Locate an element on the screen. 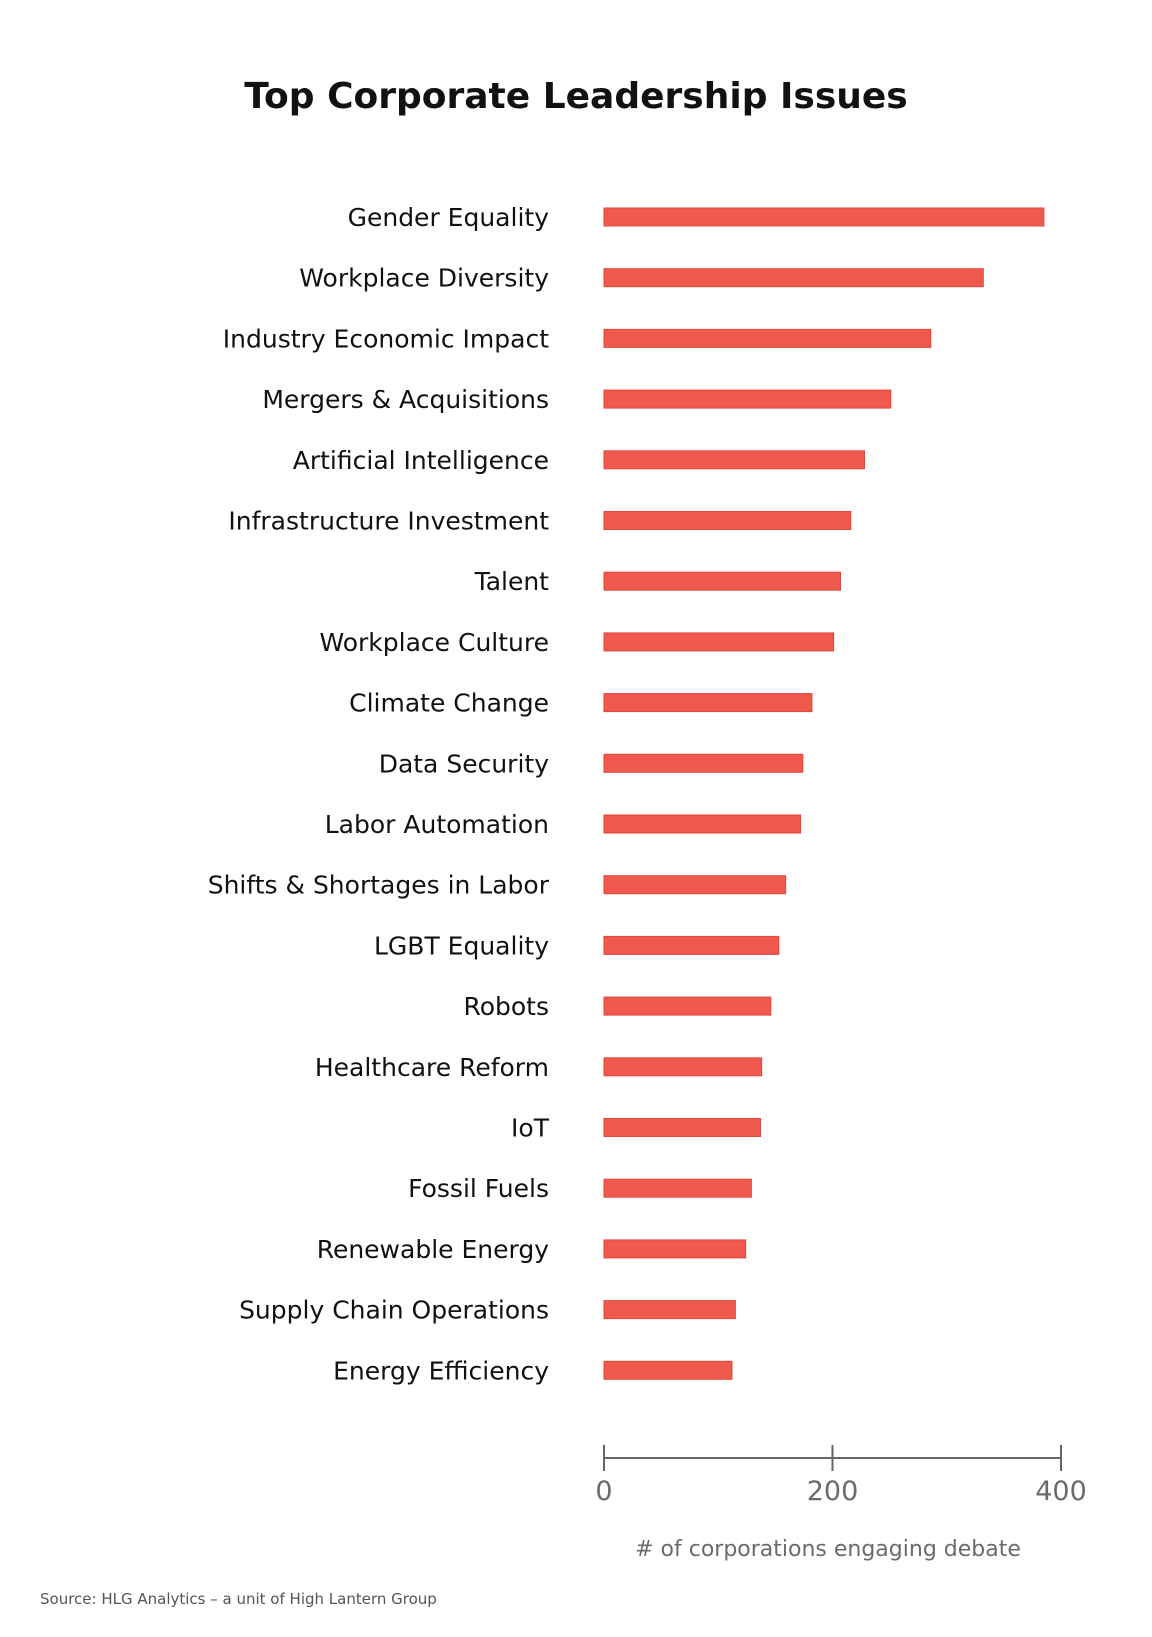  chart-title: Top Corporate Leadership Issues is located at coordinates (575, 96).